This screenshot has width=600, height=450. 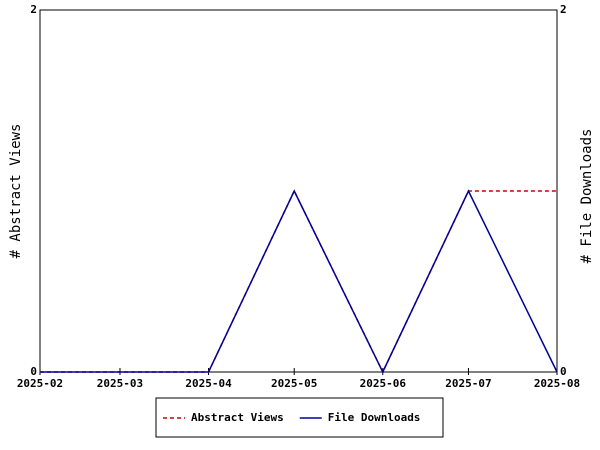 I want to click on x-tick-label: 2025-03, so click(x=120, y=383).